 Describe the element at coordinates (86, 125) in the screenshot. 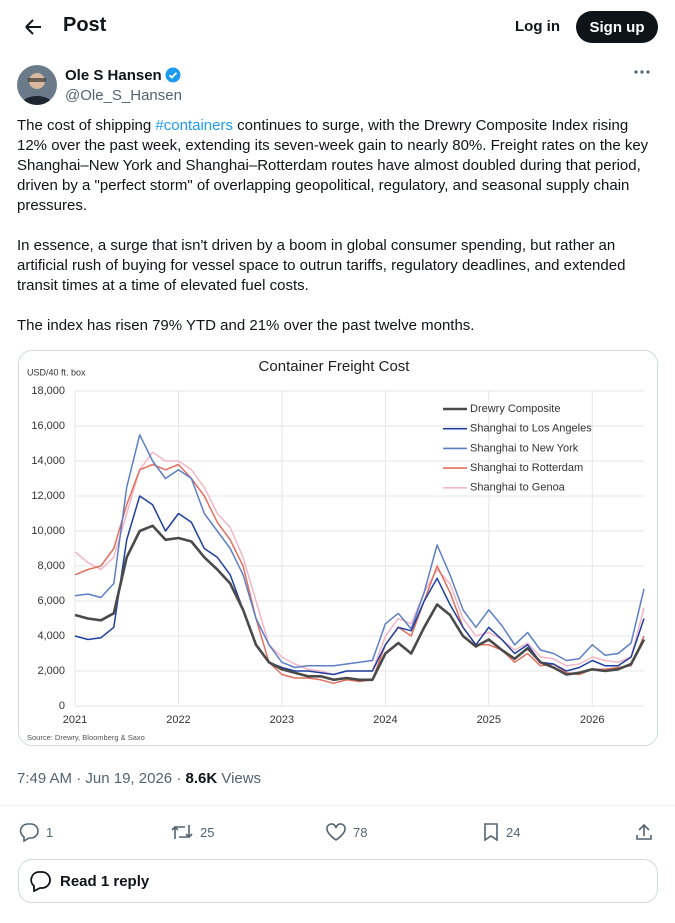

I see `text: The cost of shipping` at that location.